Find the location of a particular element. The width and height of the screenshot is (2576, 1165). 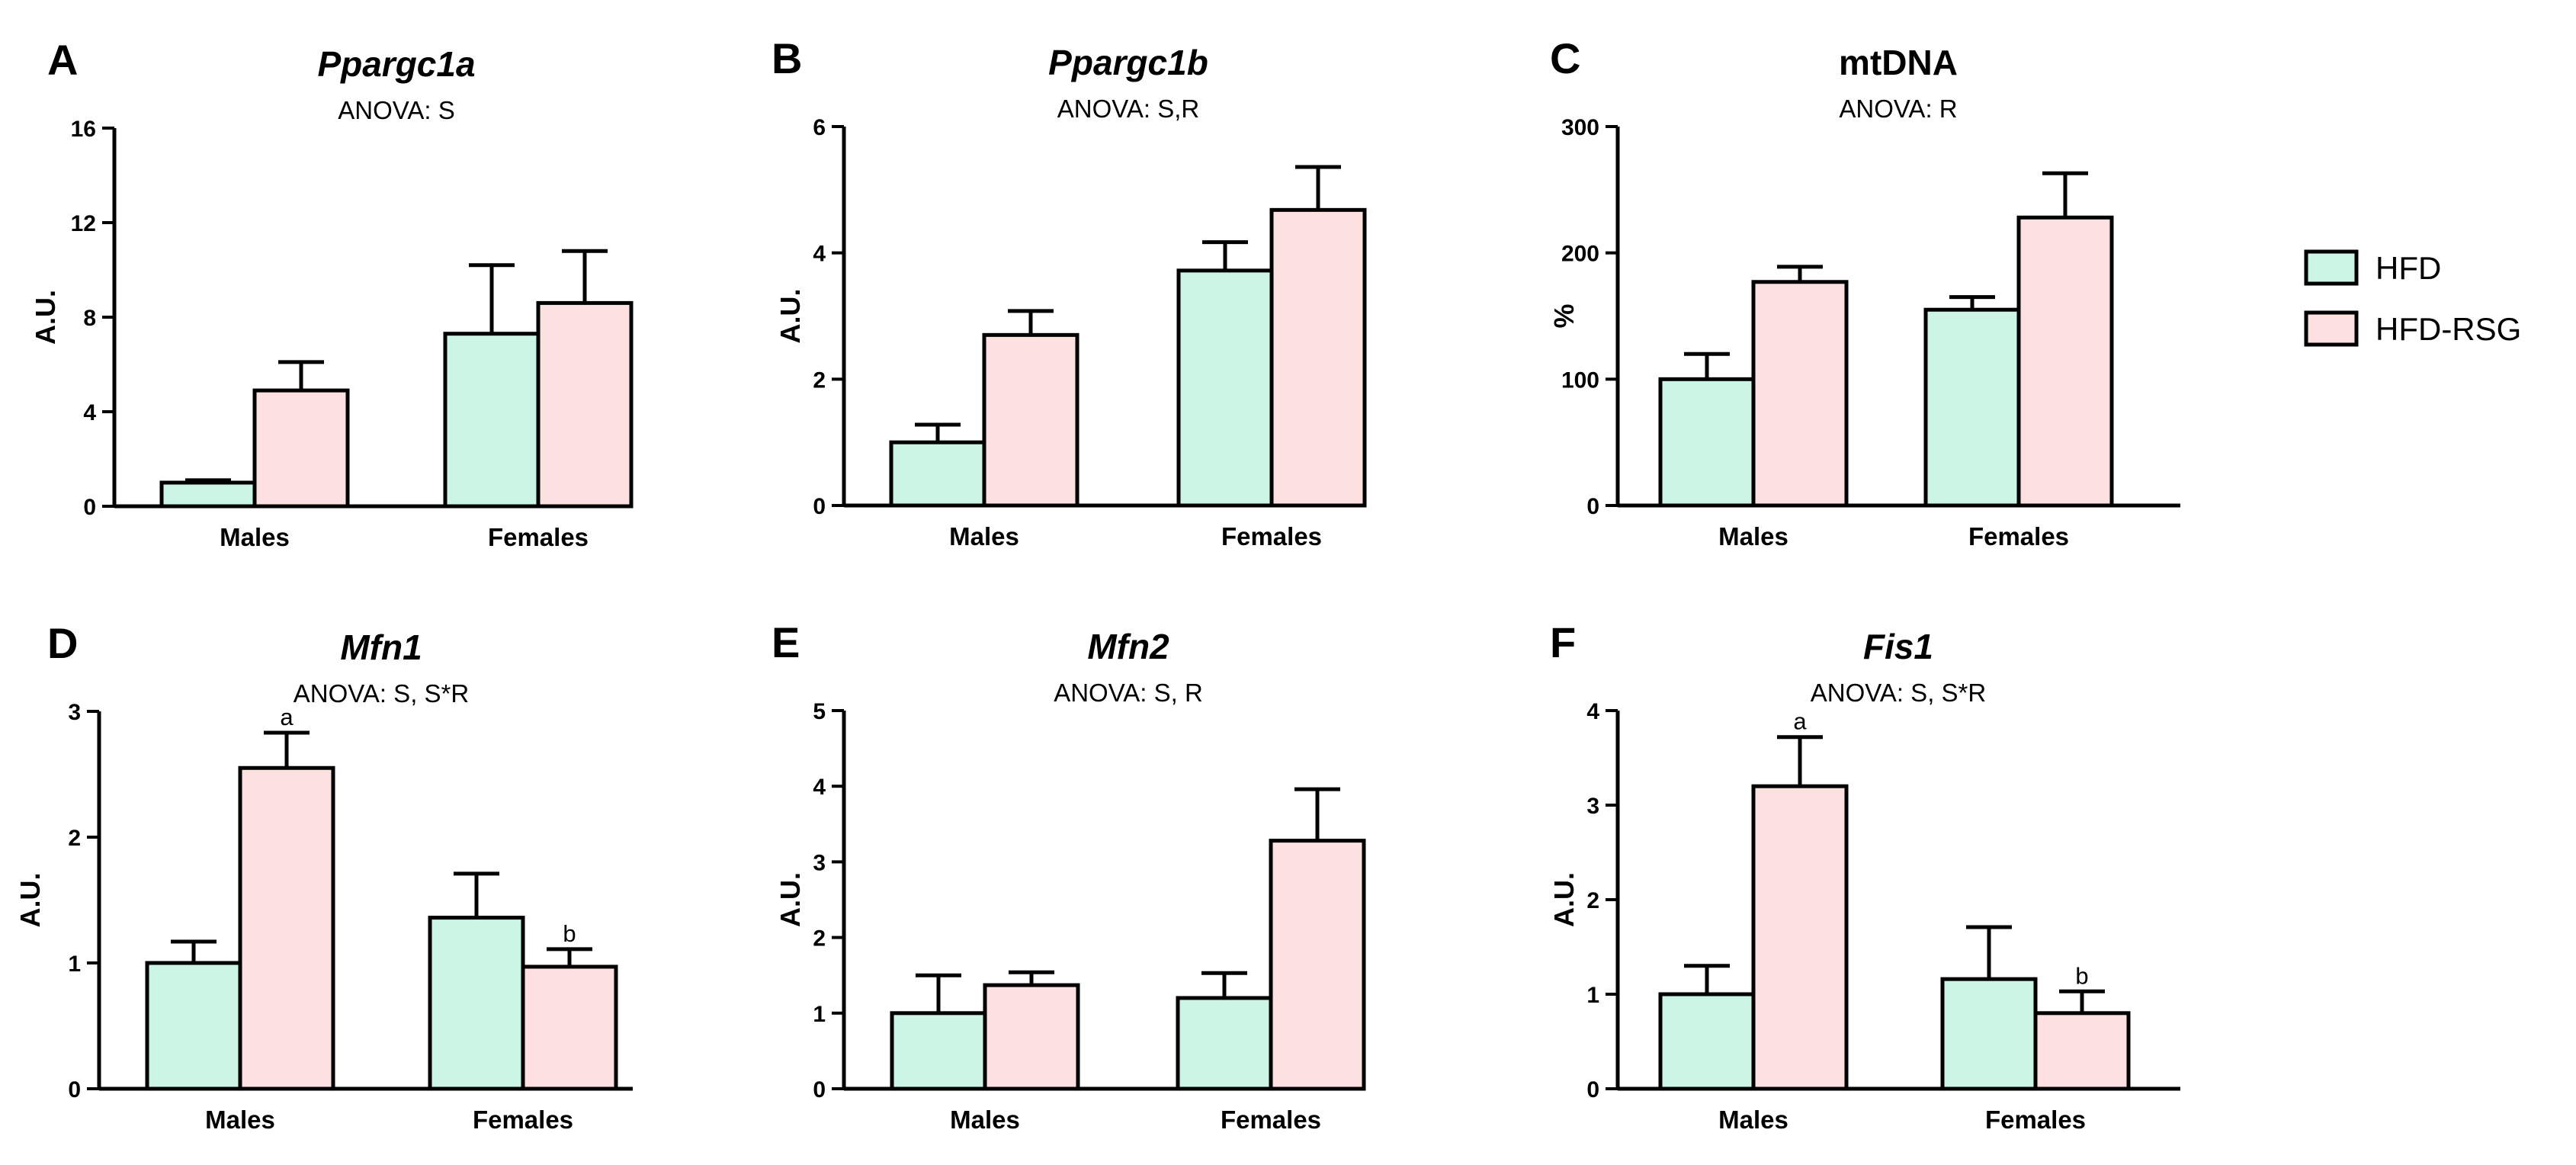

y-tick-label: 5 is located at coordinates (819, 711).